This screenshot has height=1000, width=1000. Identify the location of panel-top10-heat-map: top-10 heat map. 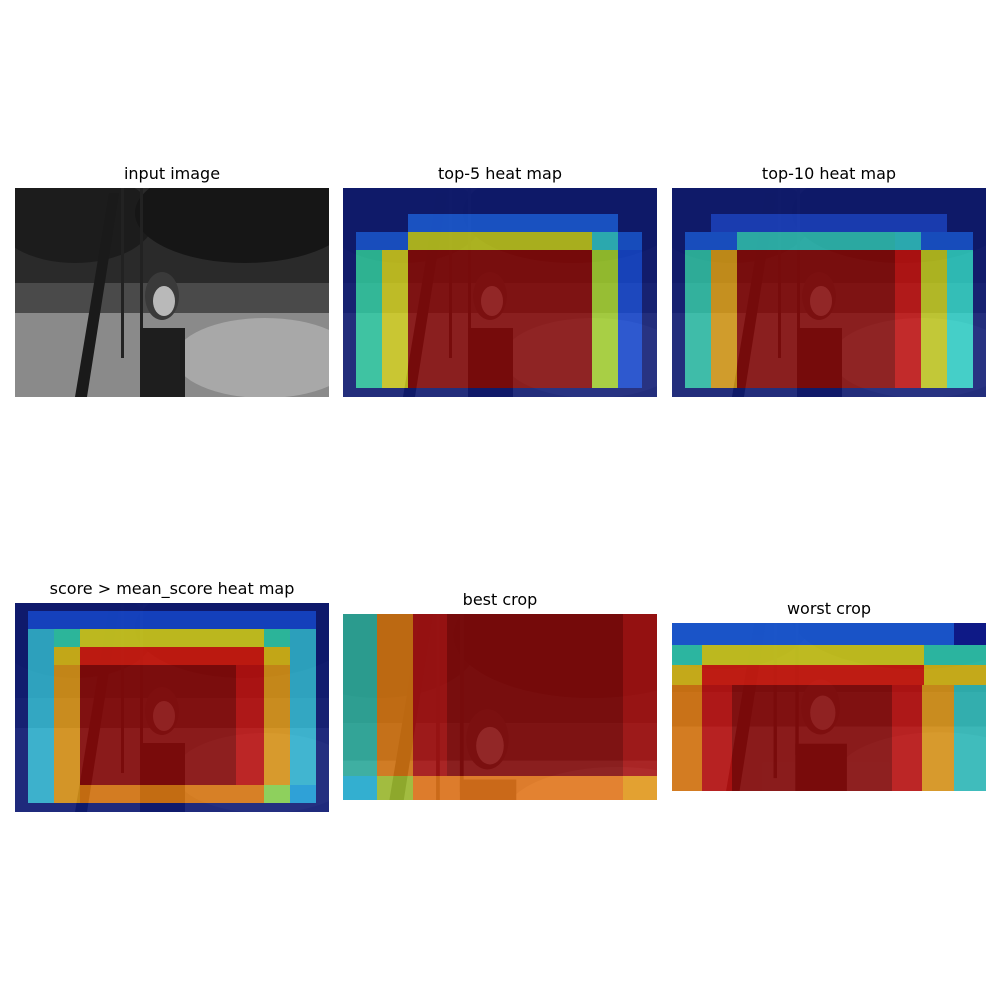
(829, 279).